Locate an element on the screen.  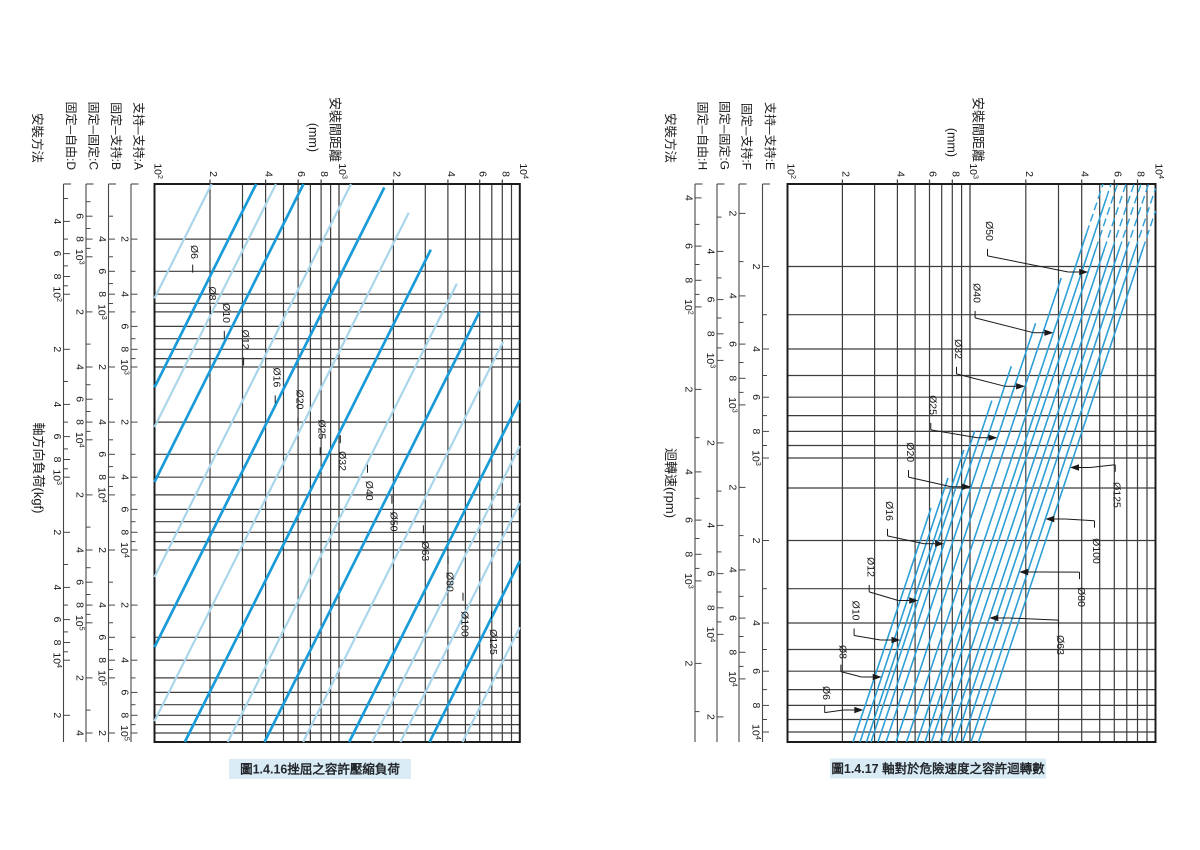
svg-text: 固定─支持:B is located at coordinates (116, 136).